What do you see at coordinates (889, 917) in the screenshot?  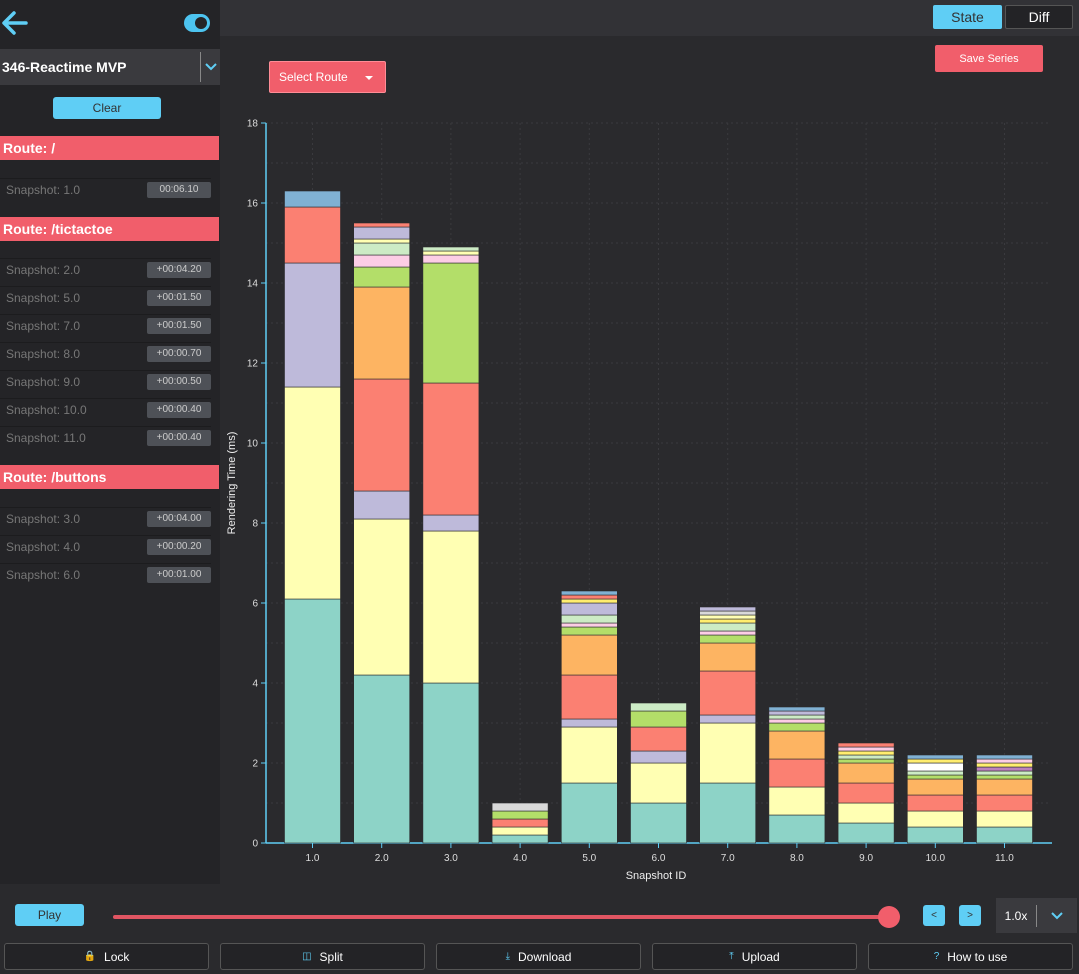 I see `slider-handle` at bounding box center [889, 917].